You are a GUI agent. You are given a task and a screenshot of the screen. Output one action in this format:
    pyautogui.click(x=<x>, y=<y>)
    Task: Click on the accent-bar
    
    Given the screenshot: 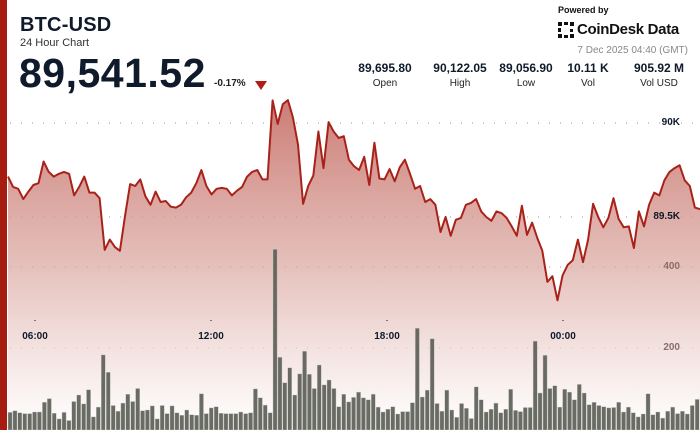 What is the action you would take?
    pyautogui.click(x=3, y=215)
    